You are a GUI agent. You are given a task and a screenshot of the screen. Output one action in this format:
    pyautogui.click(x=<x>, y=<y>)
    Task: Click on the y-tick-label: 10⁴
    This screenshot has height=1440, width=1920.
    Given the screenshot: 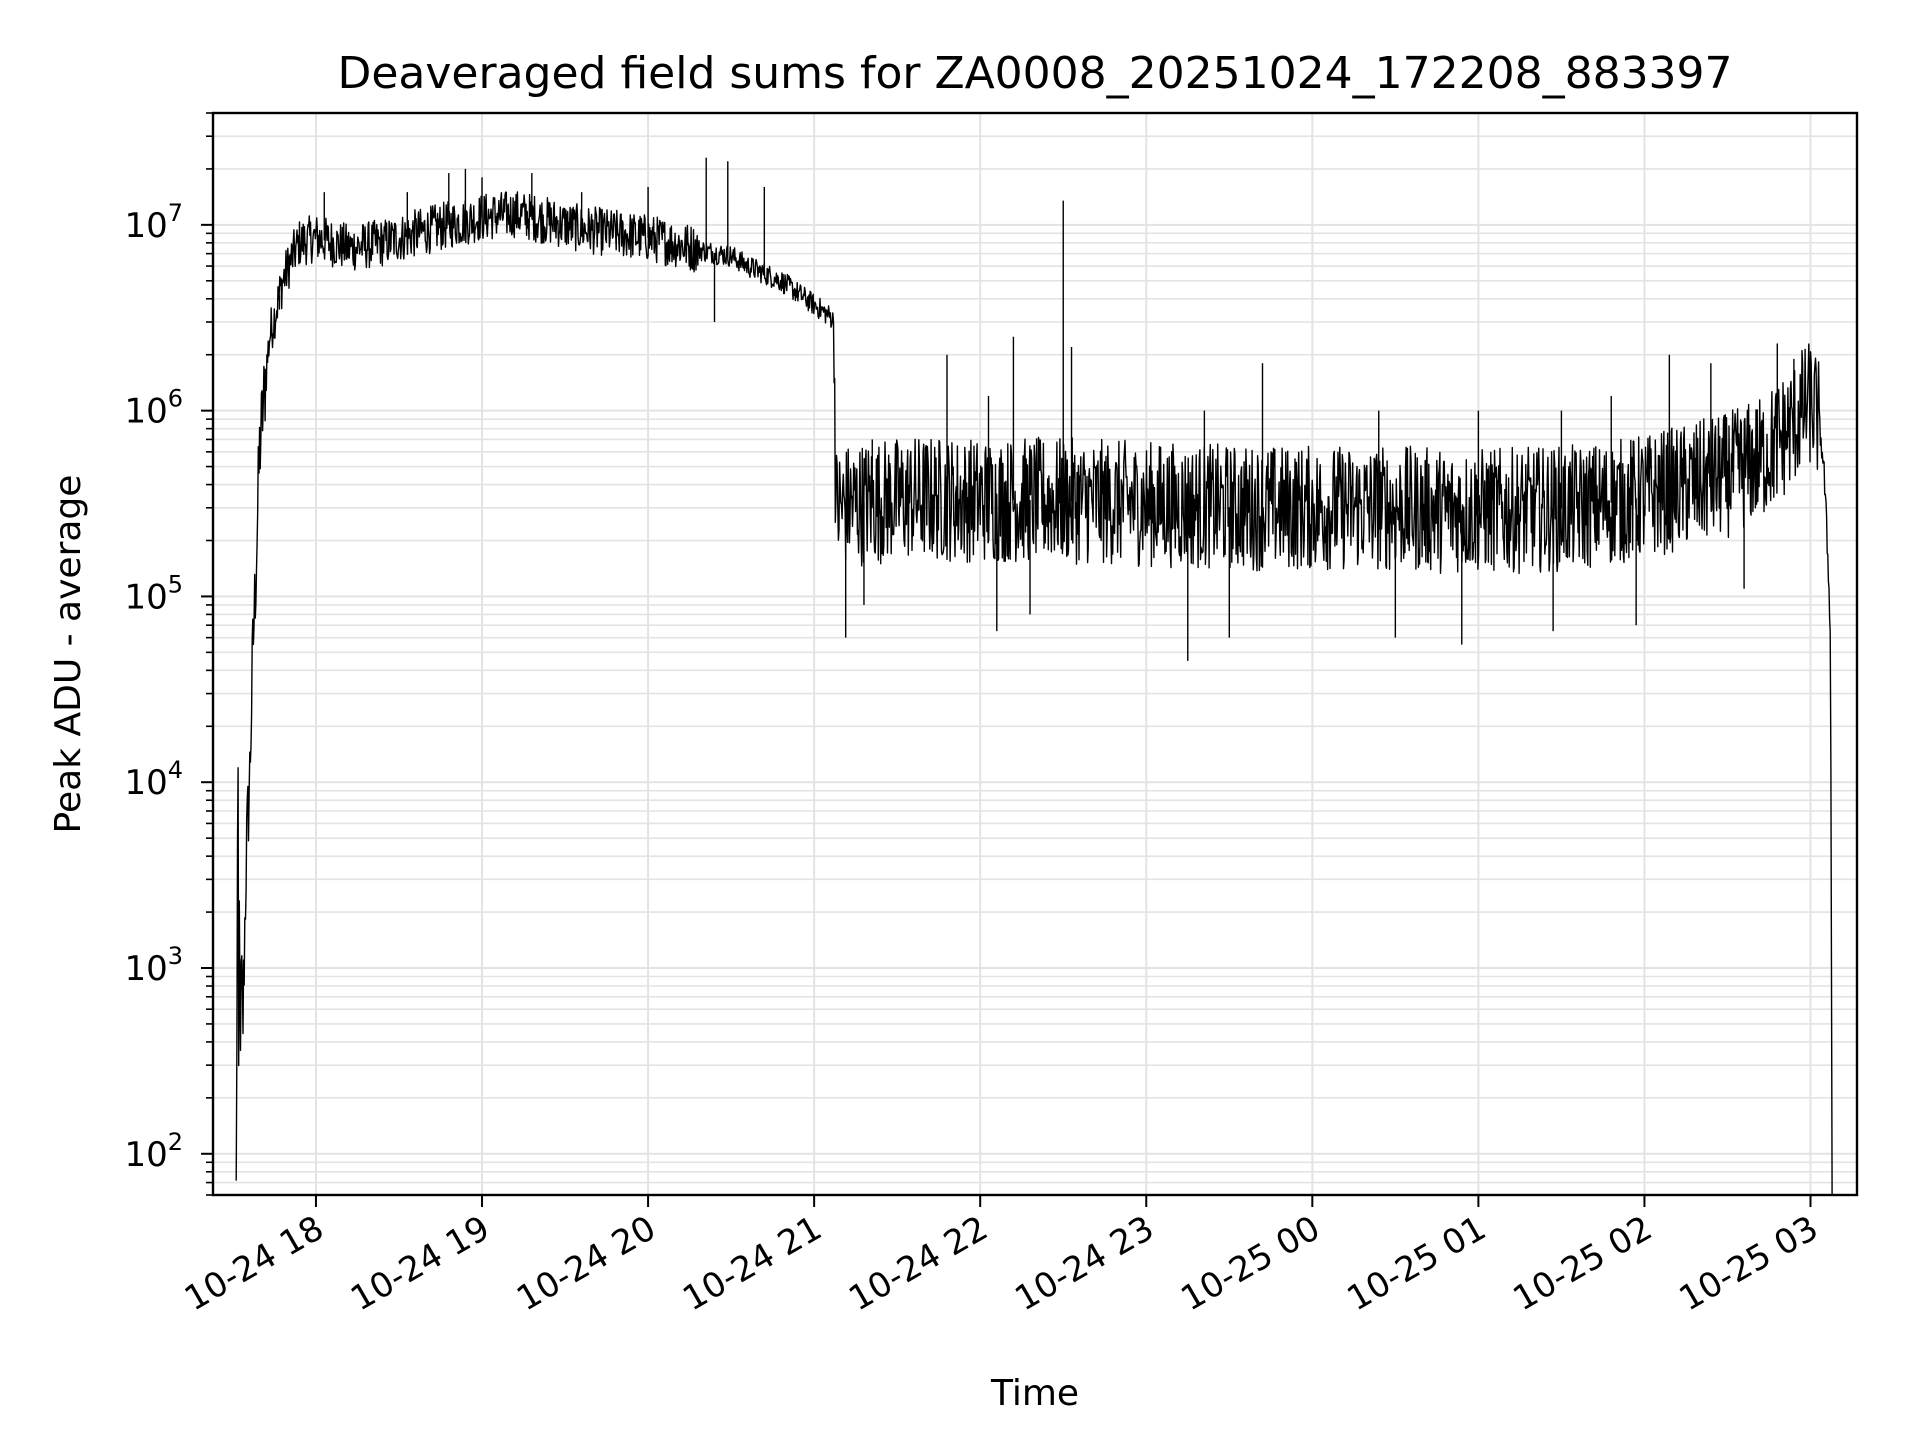 What is the action you would take?
    pyautogui.click(x=153, y=779)
    